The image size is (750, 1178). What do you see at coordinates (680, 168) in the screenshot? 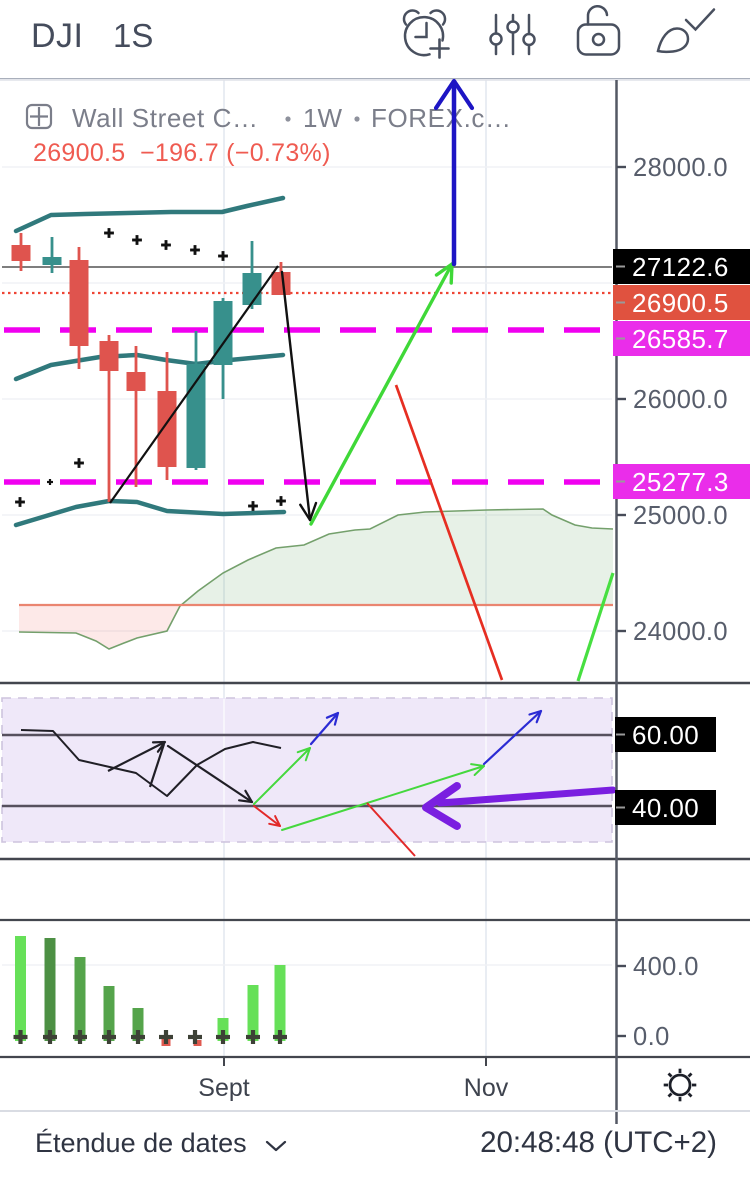
I see `svg-text: 28000.0` at bounding box center [680, 168].